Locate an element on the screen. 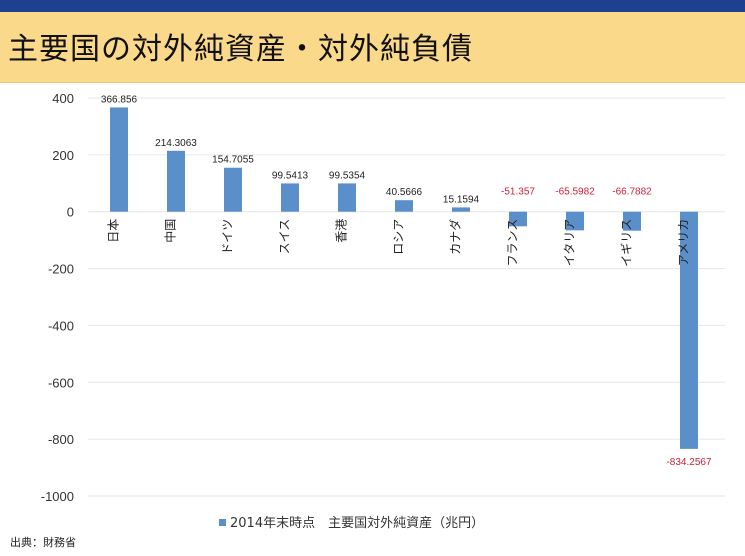 This screenshot has height=556, width=745. data-label: 154.7055 is located at coordinates (233, 160).